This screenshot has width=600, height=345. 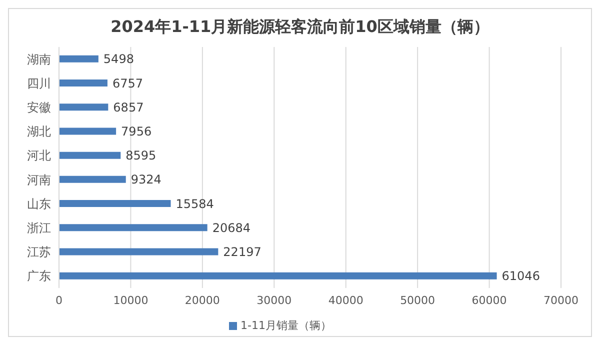 I want to click on x-tick-label: 10000, so click(x=130, y=300).